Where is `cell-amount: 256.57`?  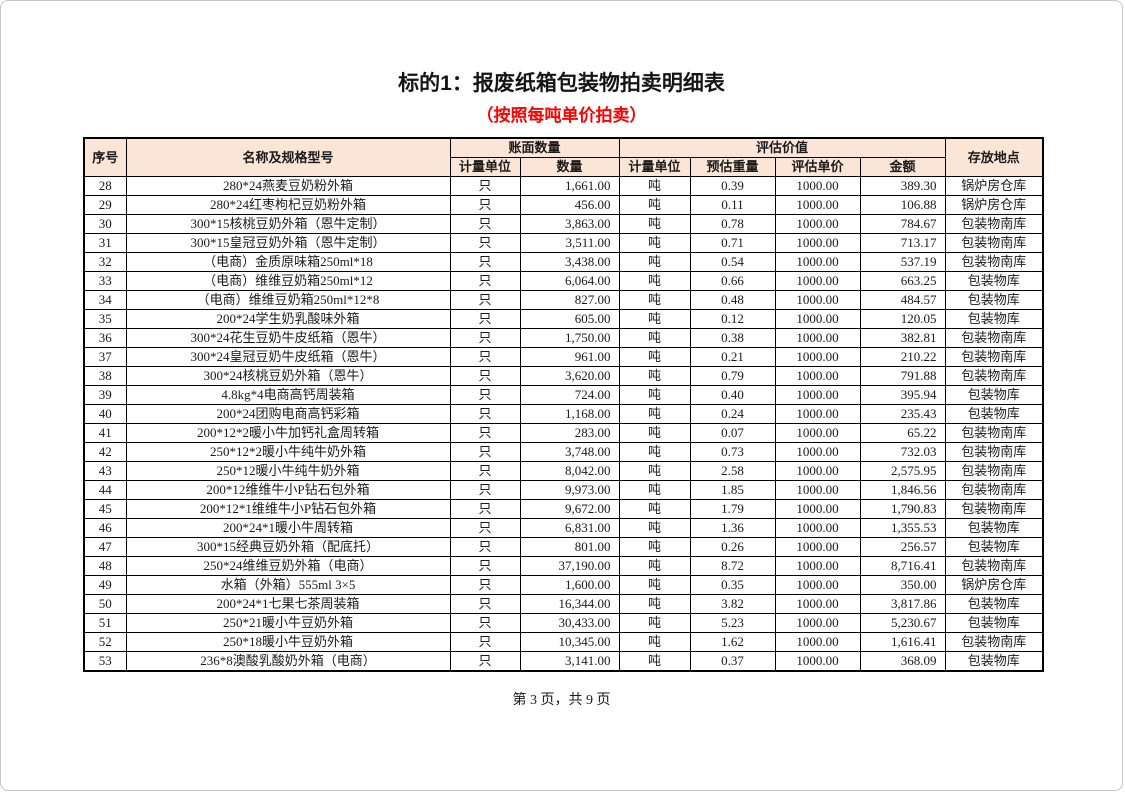
cell-amount: 256.57 is located at coordinates (902, 547).